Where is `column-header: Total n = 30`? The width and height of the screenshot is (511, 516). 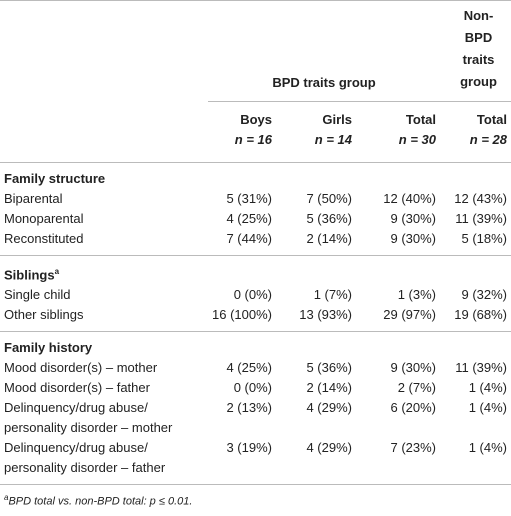 column-header: Total n = 30 is located at coordinates (398, 132).